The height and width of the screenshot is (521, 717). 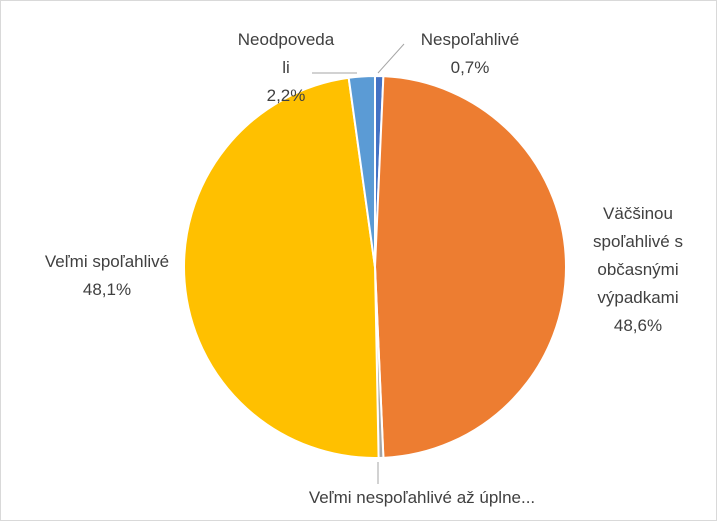 I want to click on data-label: 48,1%, so click(x=107, y=289).